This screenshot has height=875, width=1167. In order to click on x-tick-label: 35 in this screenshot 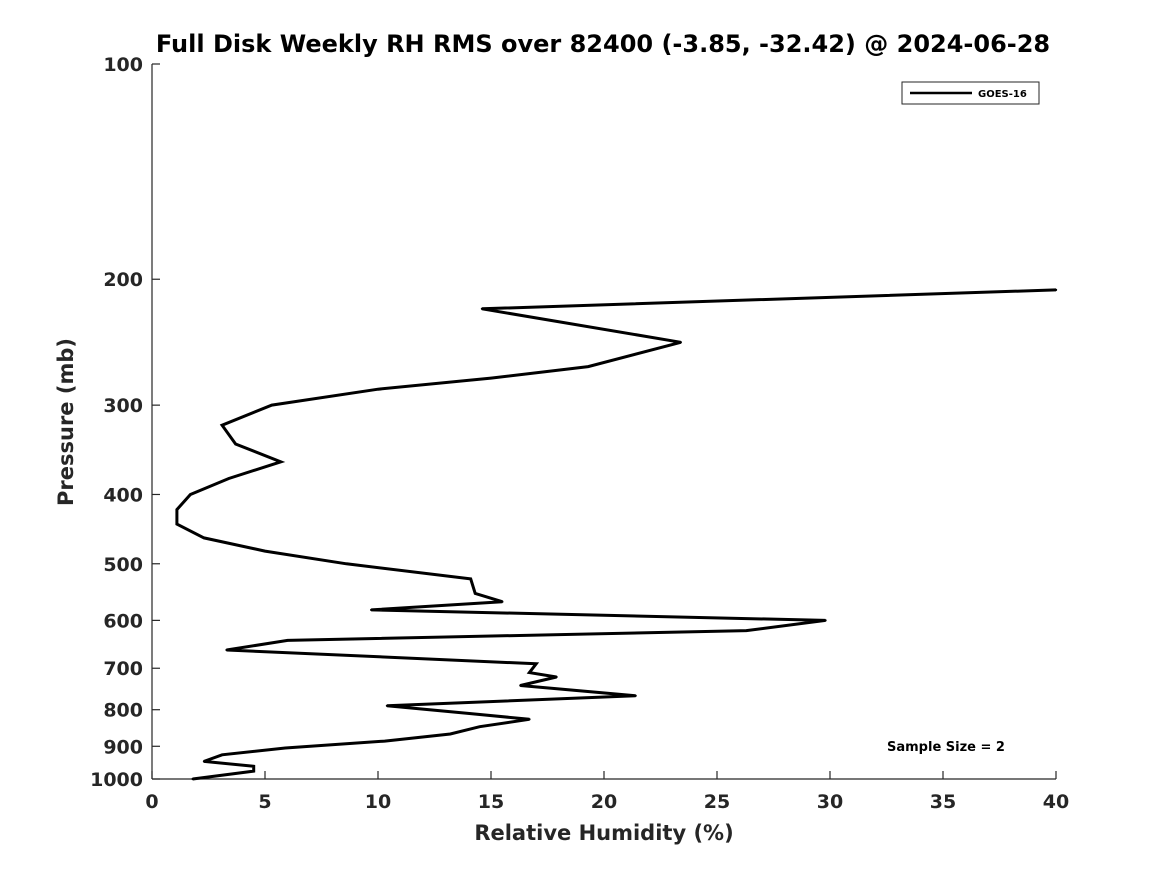, I will do `click(943, 802)`.